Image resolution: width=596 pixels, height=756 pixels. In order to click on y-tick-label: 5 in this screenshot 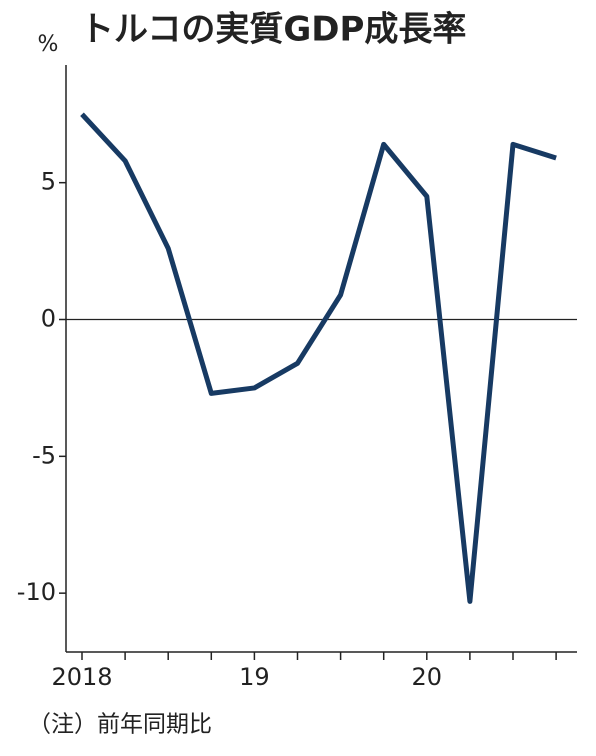, I will do `click(48, 182)`.